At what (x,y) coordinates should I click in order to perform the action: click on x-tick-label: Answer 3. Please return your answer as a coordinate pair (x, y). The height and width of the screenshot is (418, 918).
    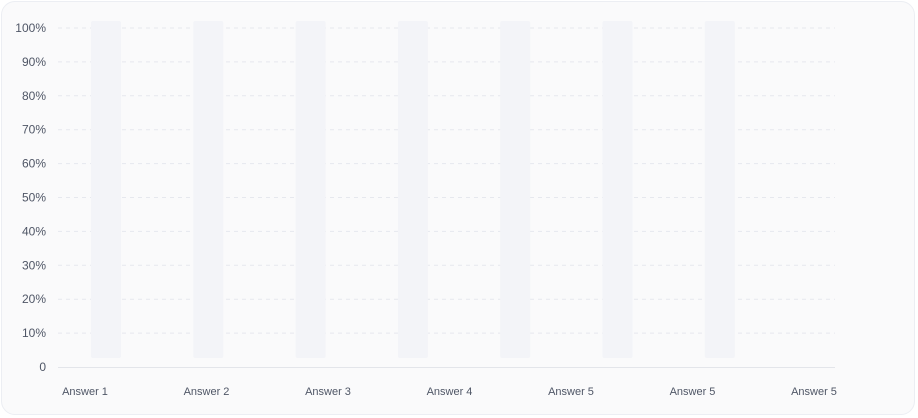
    Looking at the image, I should click on (328, 392).